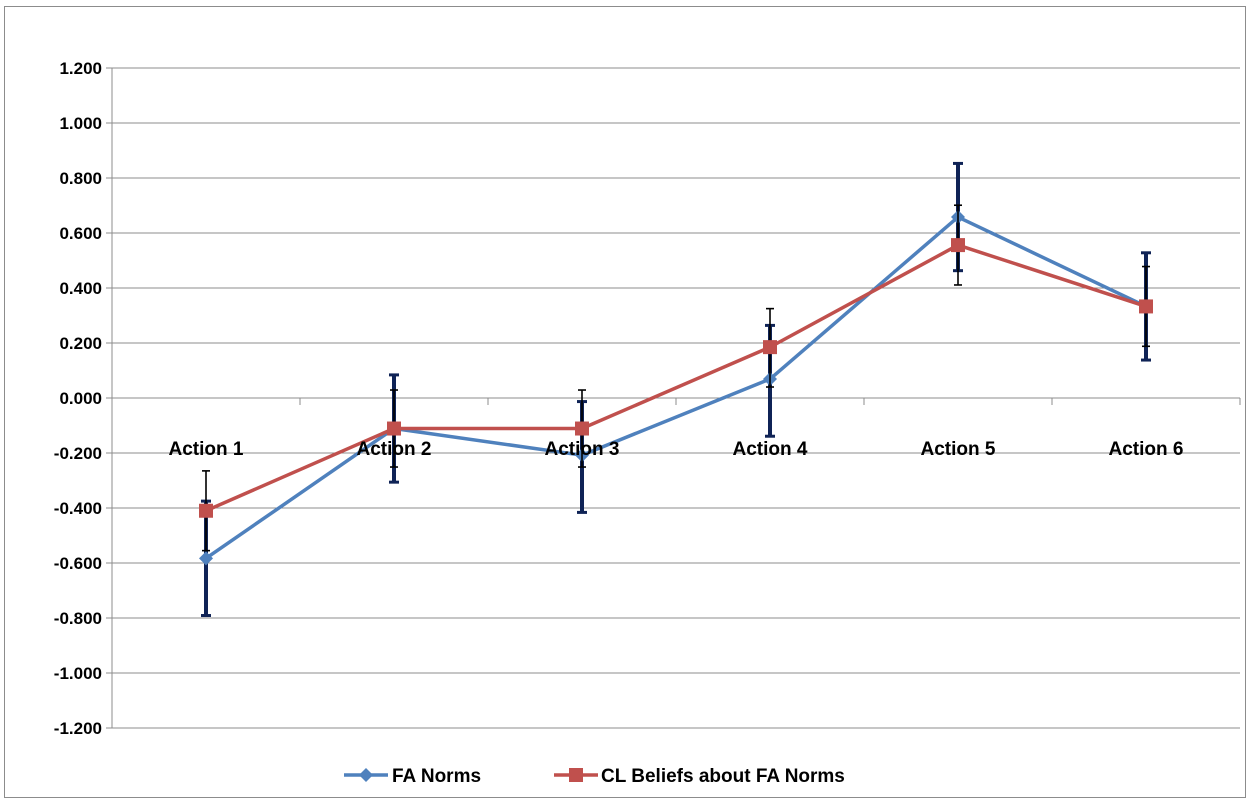 The image size is (1250, 802). I want to click on y-tick-label: 0.800, so click(80, 178).